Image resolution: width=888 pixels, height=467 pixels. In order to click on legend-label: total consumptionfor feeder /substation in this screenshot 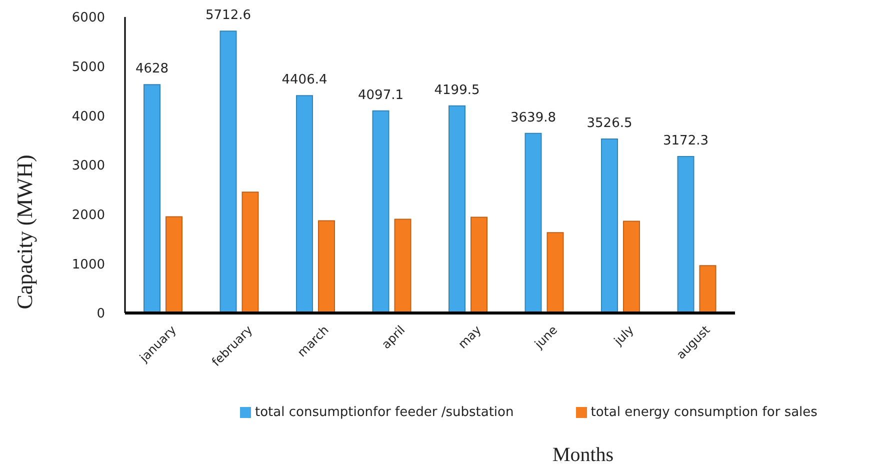, I will do `click(384, 412)`.